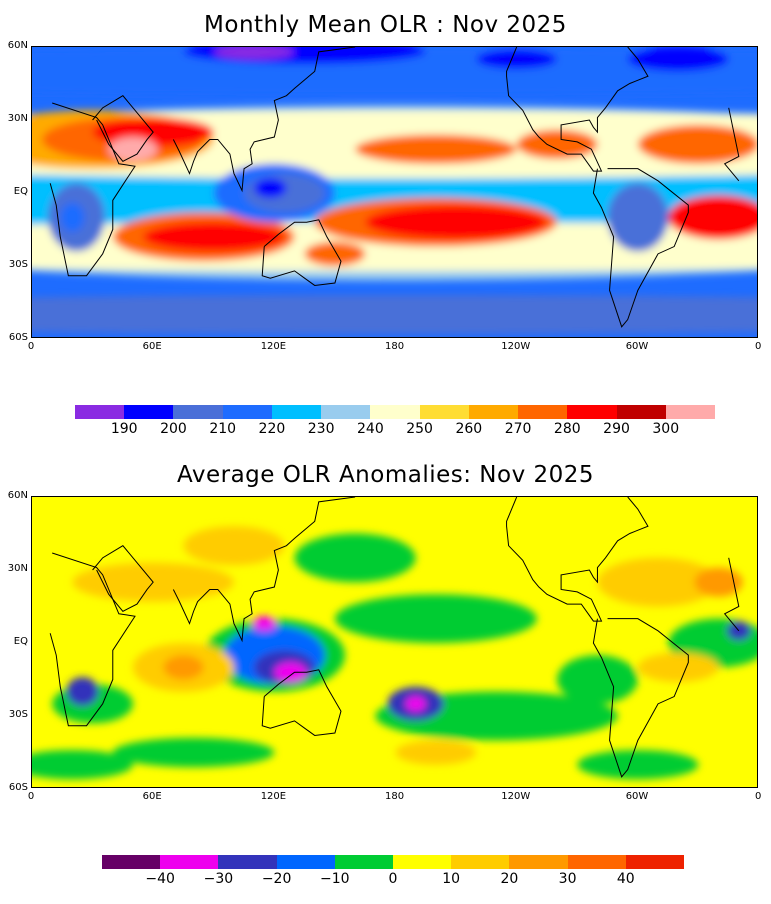 The width and height of the screenshot is (771, 904). What do you see at coordinates (152, 796) in the screenshot?
I see `lon-tick-label: 60E` at bounding box center [152, 796].